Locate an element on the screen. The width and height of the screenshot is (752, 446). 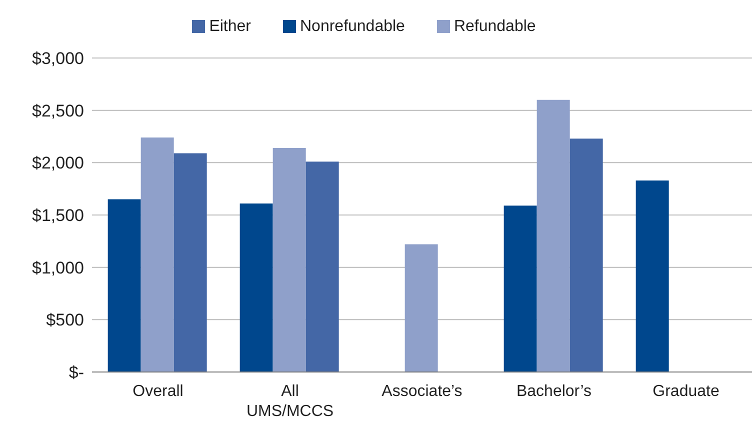
x-tick-label: All UMS/MCCS is located at coordinates (290, 401).